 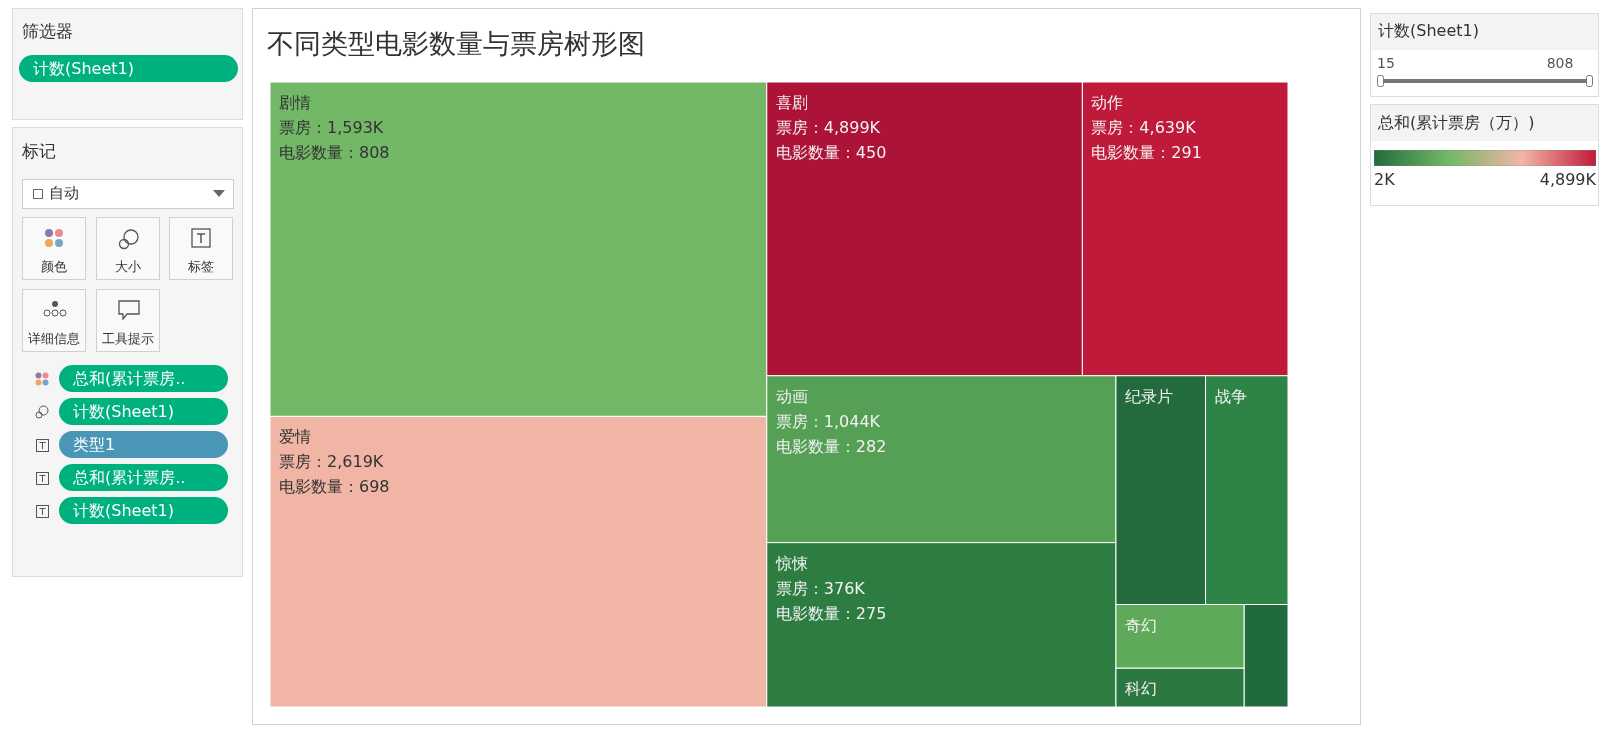 What do you see at coordinates (1386, 63) in the screenshot?
I see `text: 15` at bounding box center [1386, 63].